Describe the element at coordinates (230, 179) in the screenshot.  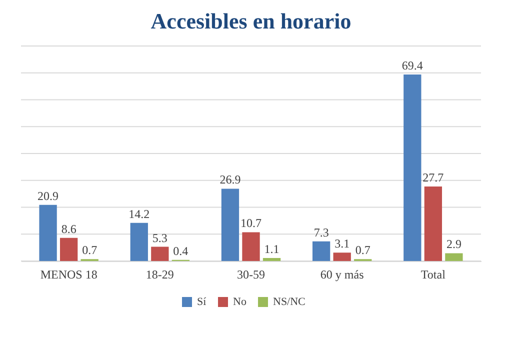
I see `data-label: 26.9` at that location.